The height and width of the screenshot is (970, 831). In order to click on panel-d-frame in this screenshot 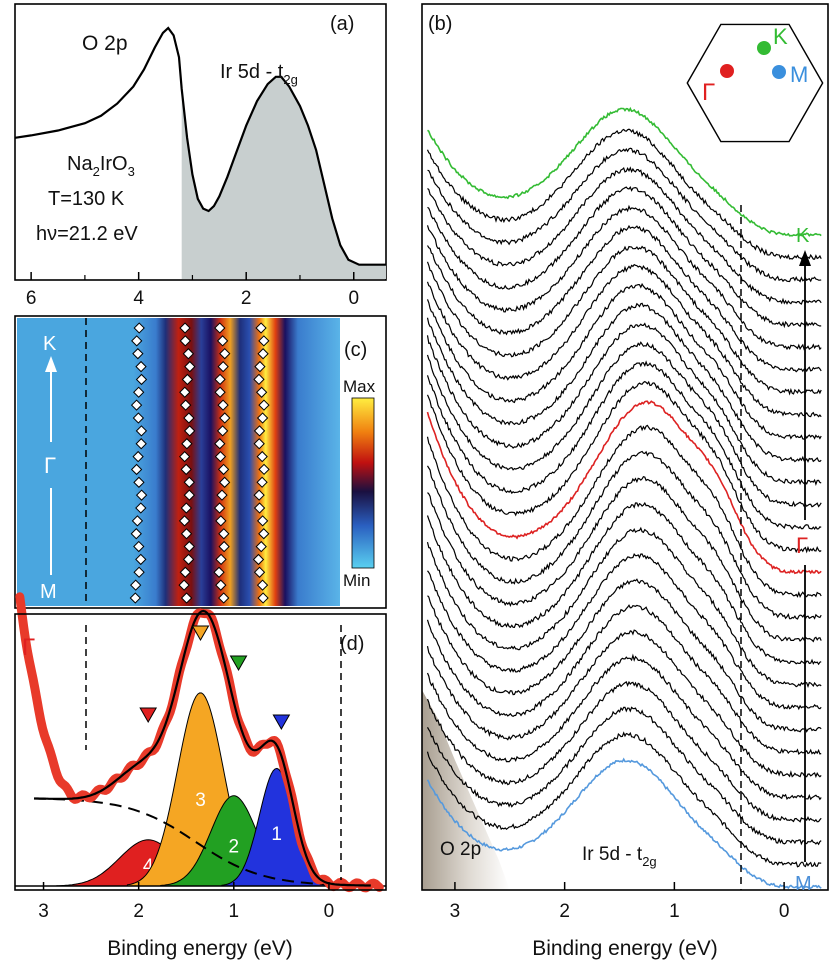, I will do `click(200, 752)`.